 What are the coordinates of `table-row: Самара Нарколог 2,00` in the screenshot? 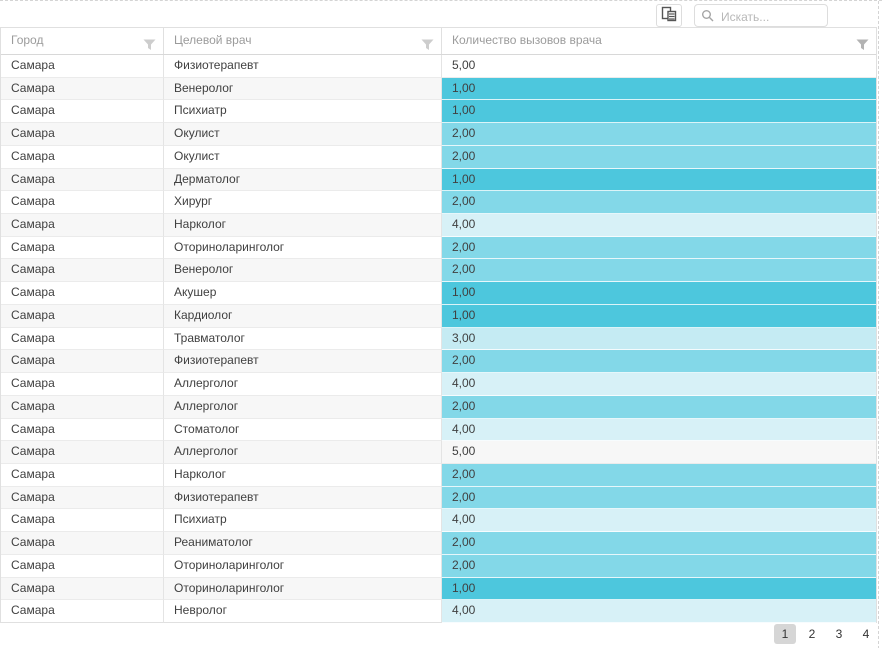 It's located at (438, 475).